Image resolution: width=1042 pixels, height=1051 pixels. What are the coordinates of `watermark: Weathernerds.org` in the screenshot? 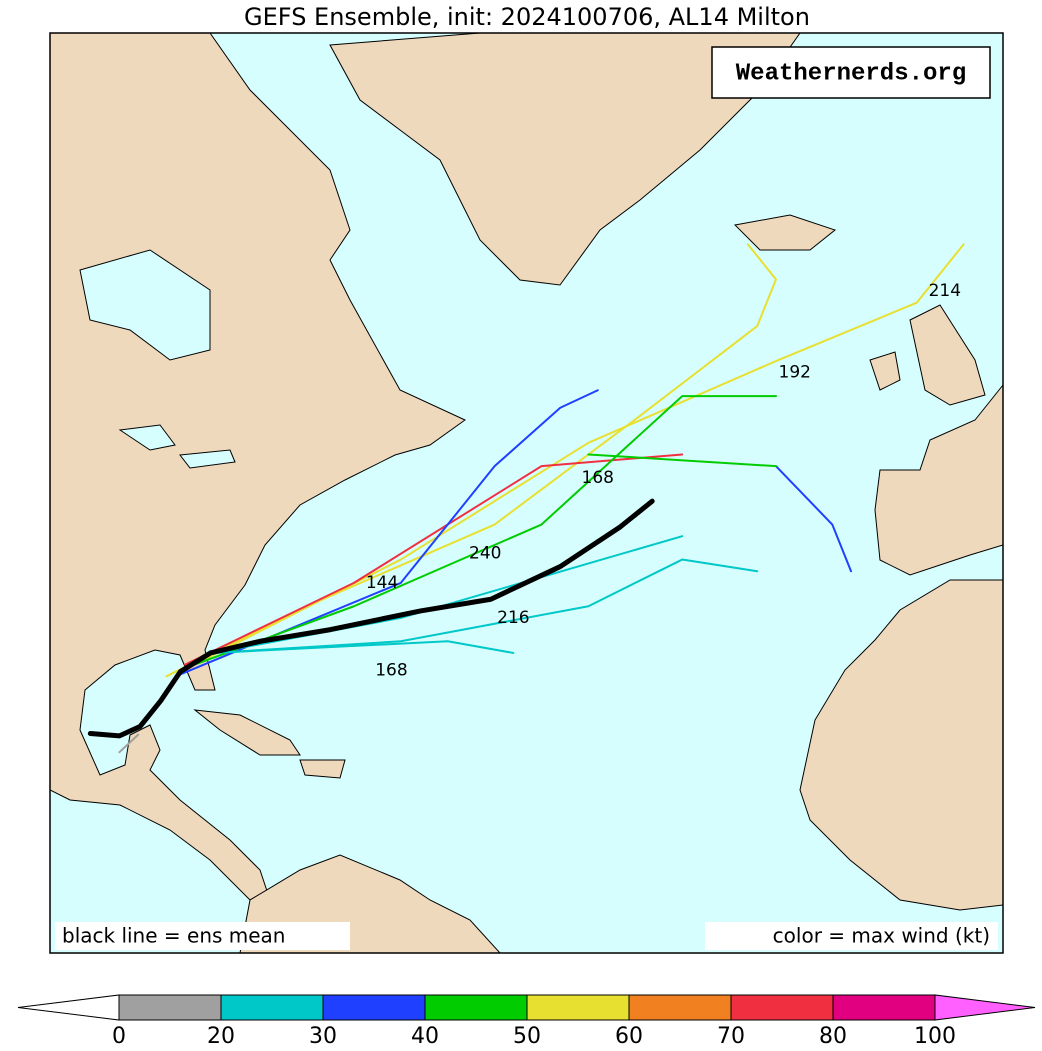 It's located at (851, 73).